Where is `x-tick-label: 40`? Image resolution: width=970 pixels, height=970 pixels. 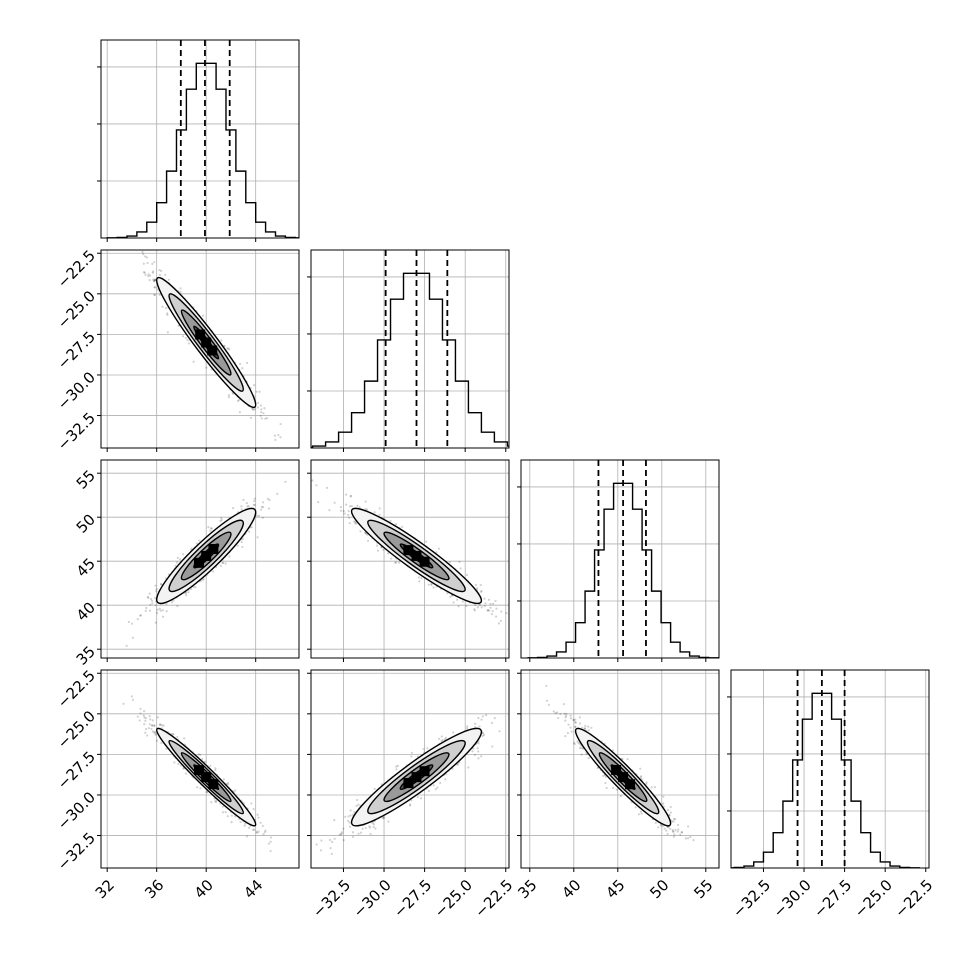
x-tick-label: 40 is located at coordinates (204, 889).